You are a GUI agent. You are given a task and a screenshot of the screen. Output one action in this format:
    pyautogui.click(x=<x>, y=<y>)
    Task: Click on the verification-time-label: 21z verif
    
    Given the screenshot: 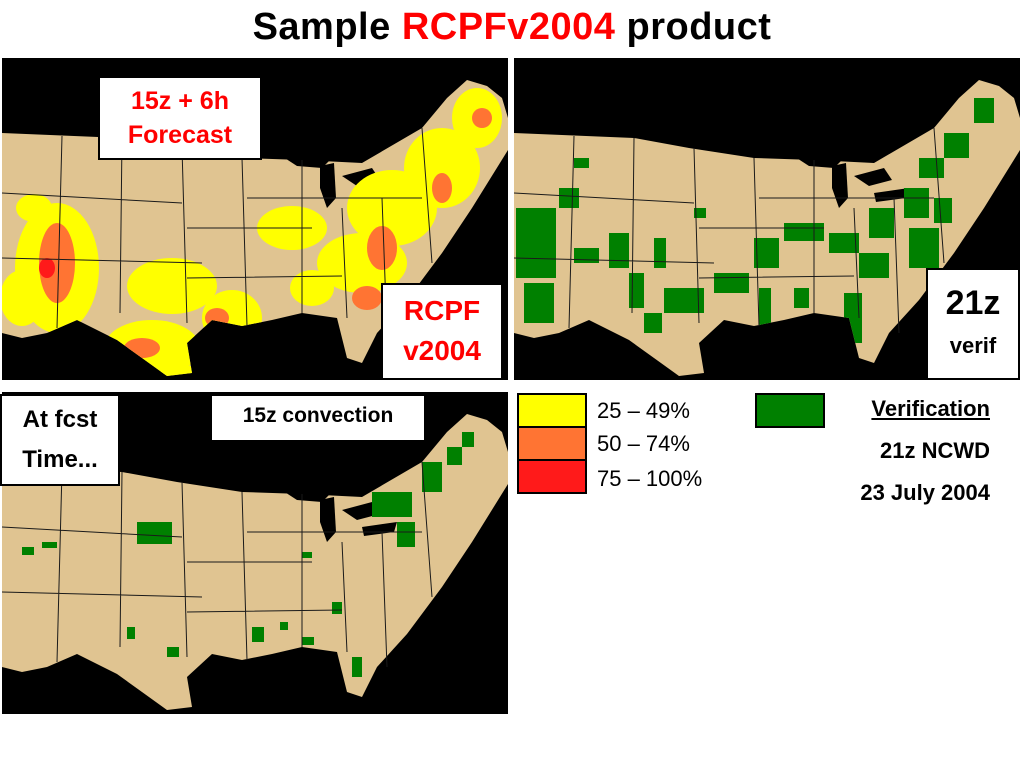 What is the action you would take?
    pyautogui.click(x=973, y=324)
    